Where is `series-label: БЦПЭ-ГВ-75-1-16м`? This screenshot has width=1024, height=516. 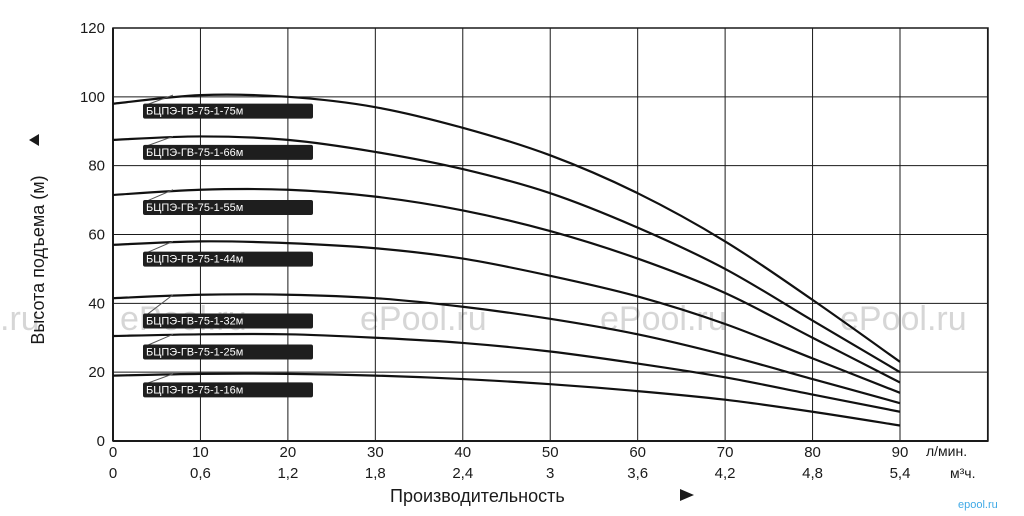 series-label: БЦПЭ-ГВ-75-1-16м is located at coordinates (194, 390).